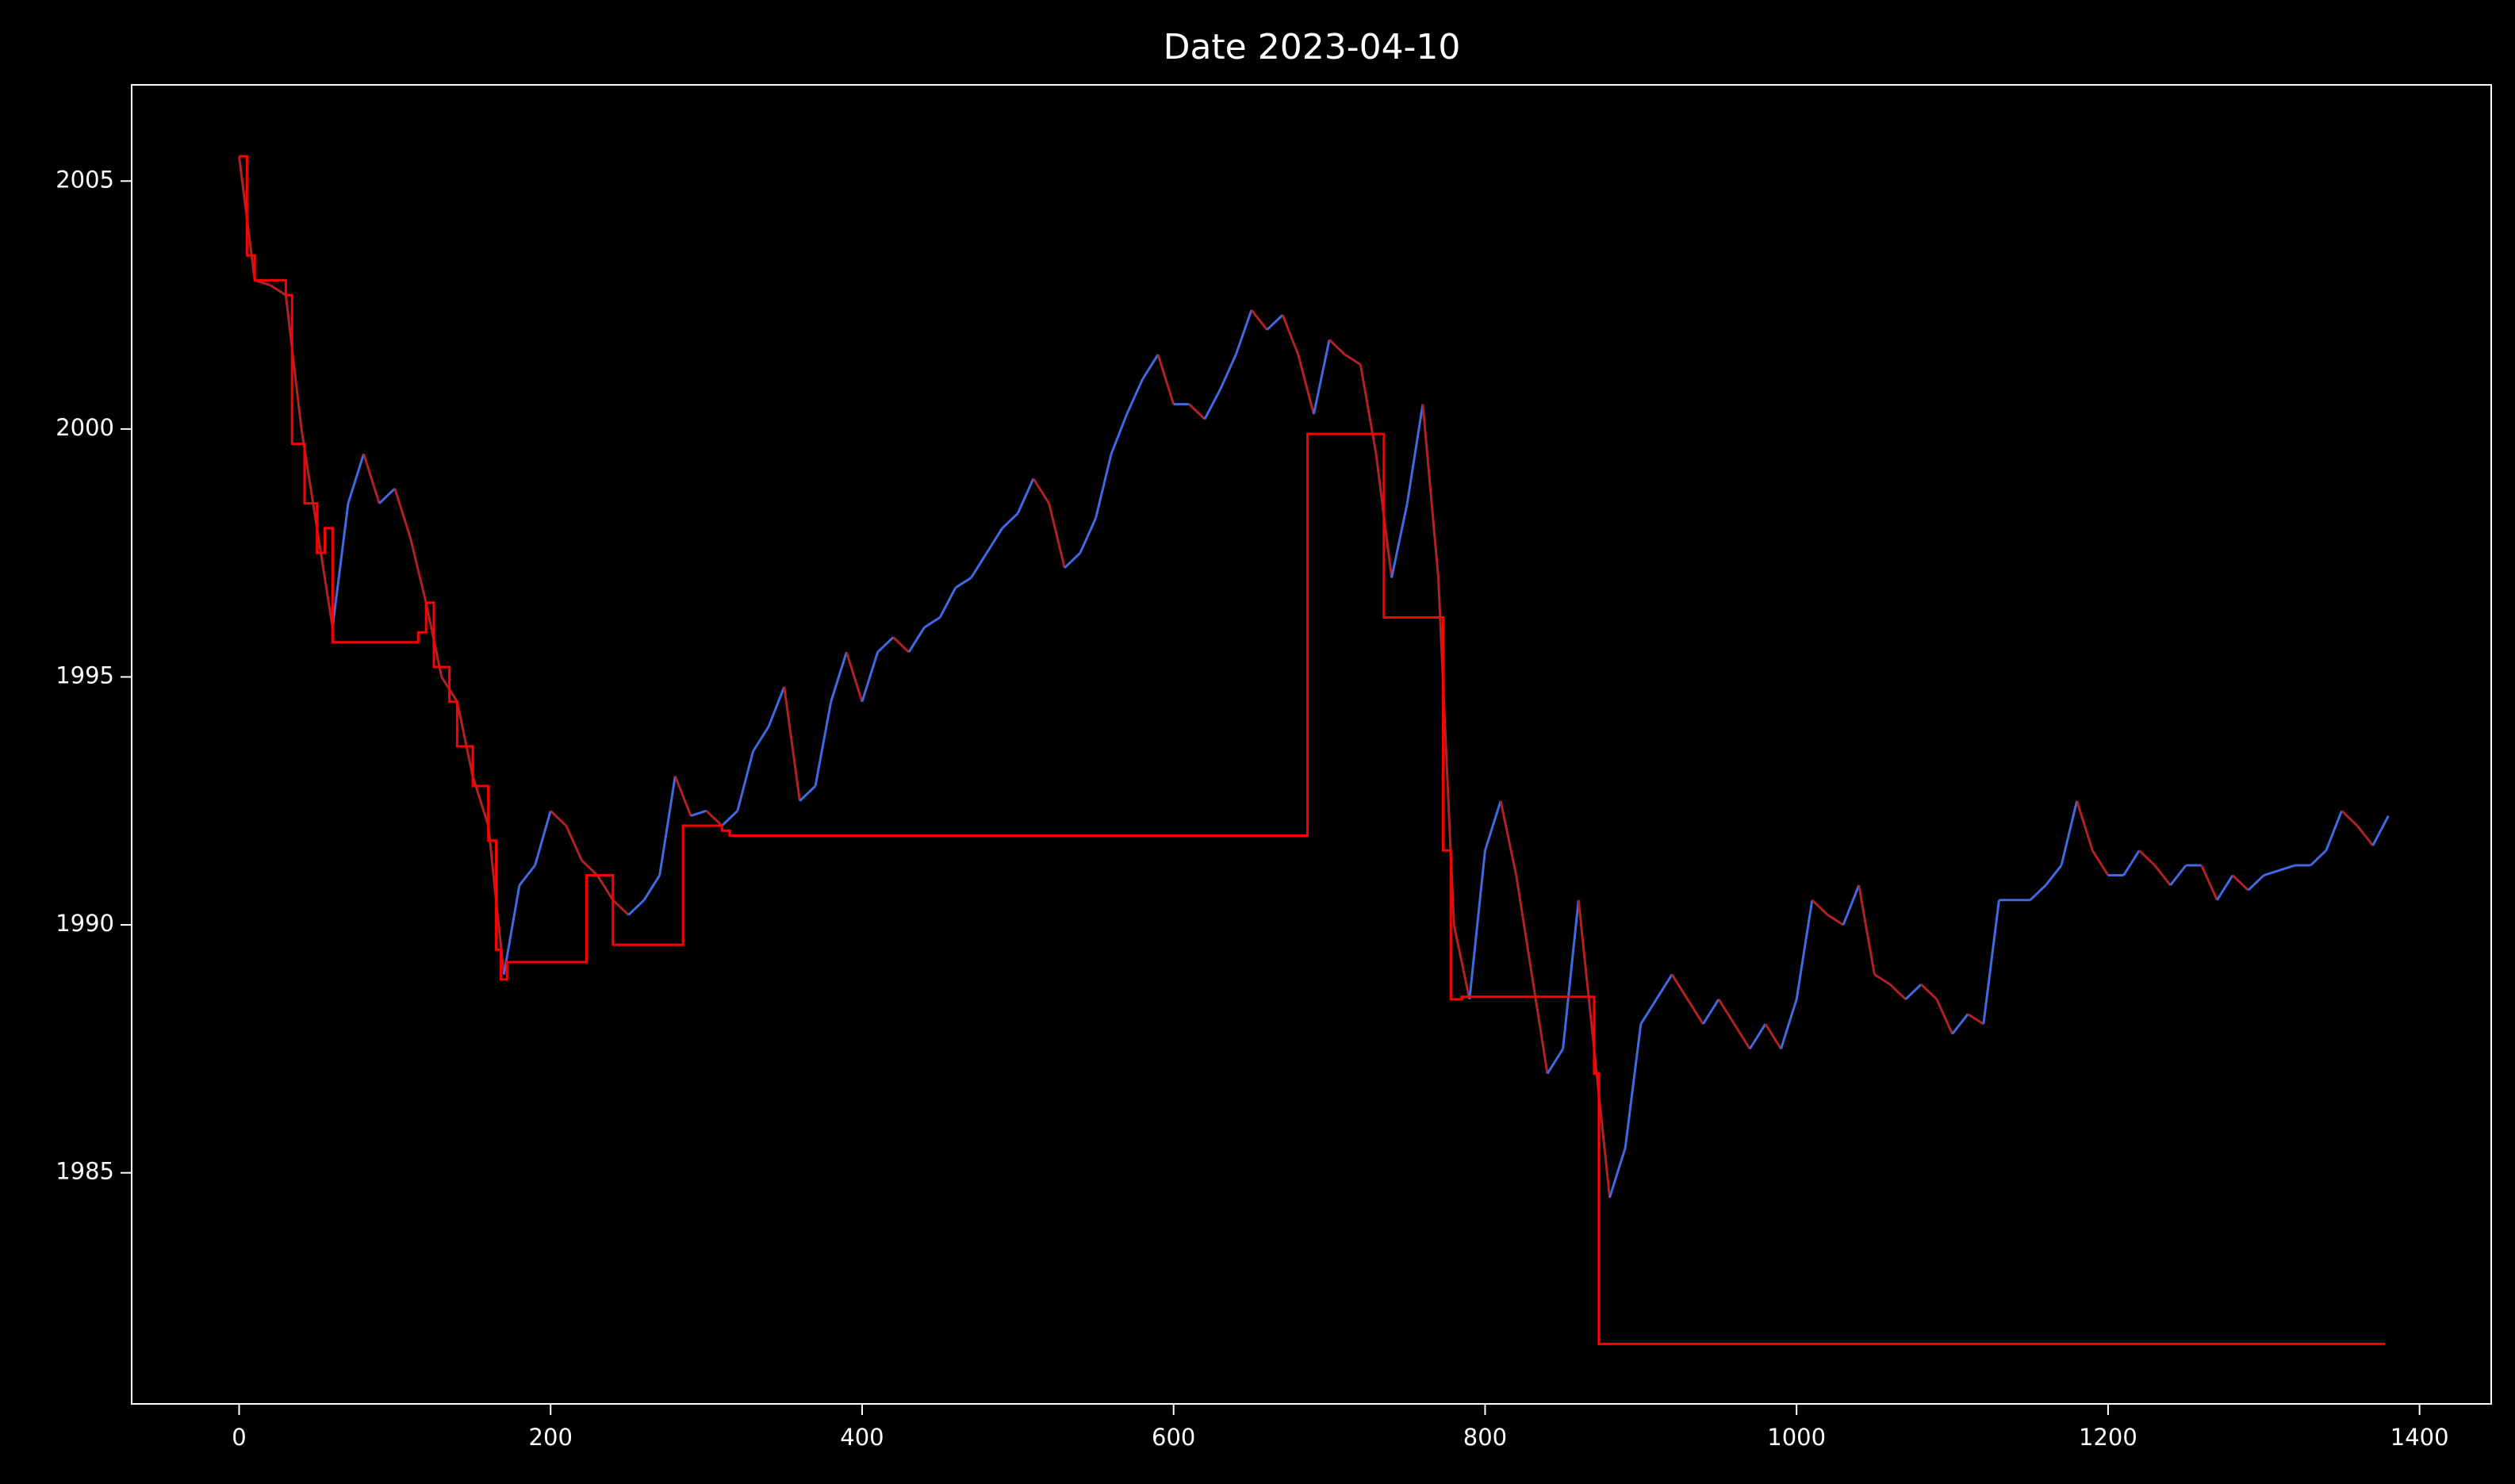 This screenshot has height=1484, width=2515. I want to click on x-tick-label: 1200, so click(2108, 1437).